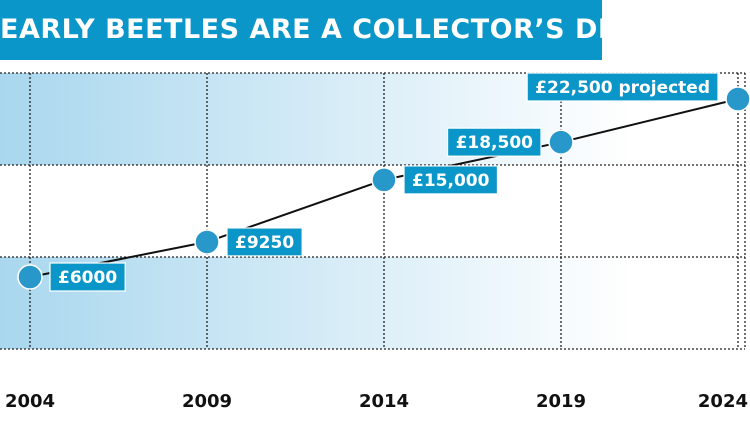 Image resolution: width=750 pixels, height=421 pixels. I want to click on x-tick-label: 2009, so click(207, 401).